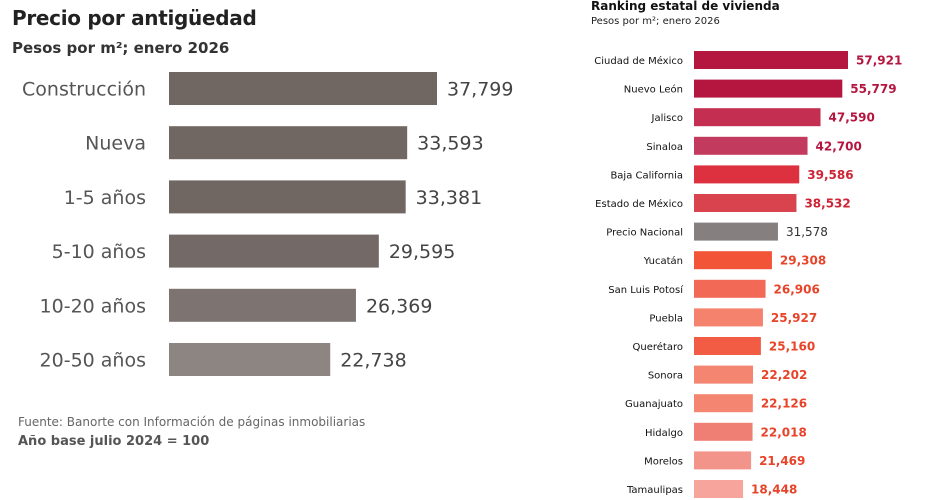 This screenshot has height=500, width=929. What do you see at coordinates (105, 198) in the screenshot?
I see `category-label: 1-5 años` at bounding box center [105, 198].